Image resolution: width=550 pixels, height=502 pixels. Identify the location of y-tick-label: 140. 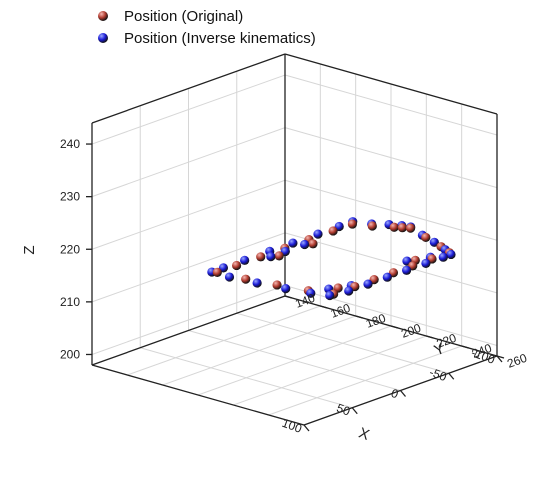
(305, 301).